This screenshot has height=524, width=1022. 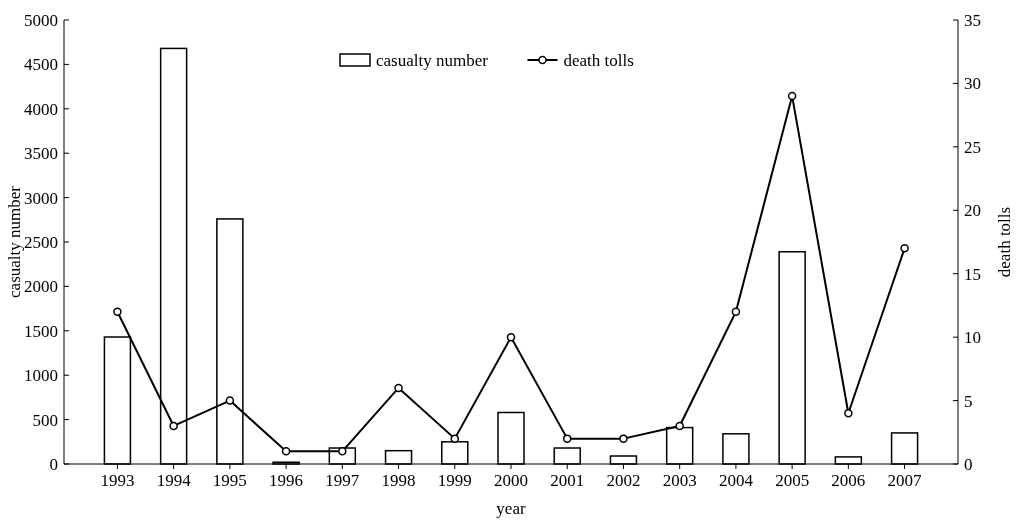 I want to click on y-tick-label: 1000, so click(x=41, y=376).